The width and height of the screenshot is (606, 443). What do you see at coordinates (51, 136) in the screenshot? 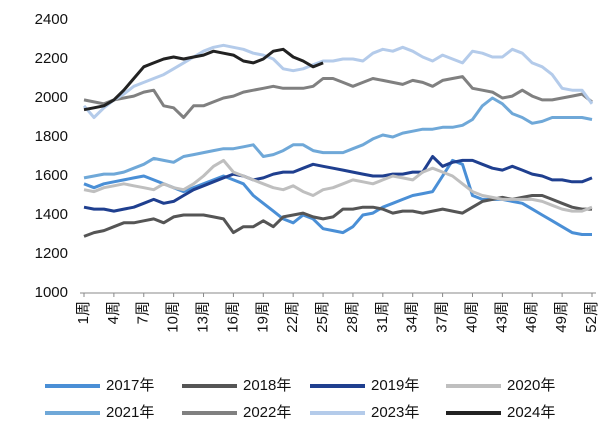
I see `y-tick-label: 1800` at bounding box center [51, 136].